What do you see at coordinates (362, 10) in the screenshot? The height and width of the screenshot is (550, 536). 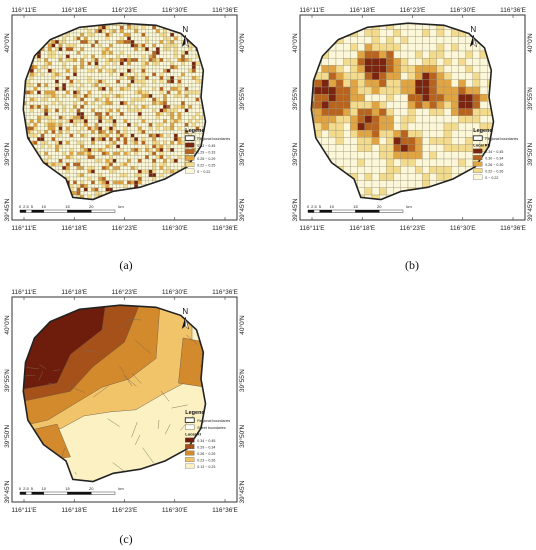 I see `lon-label: 116°18′E` at bounding box center [362, 10].